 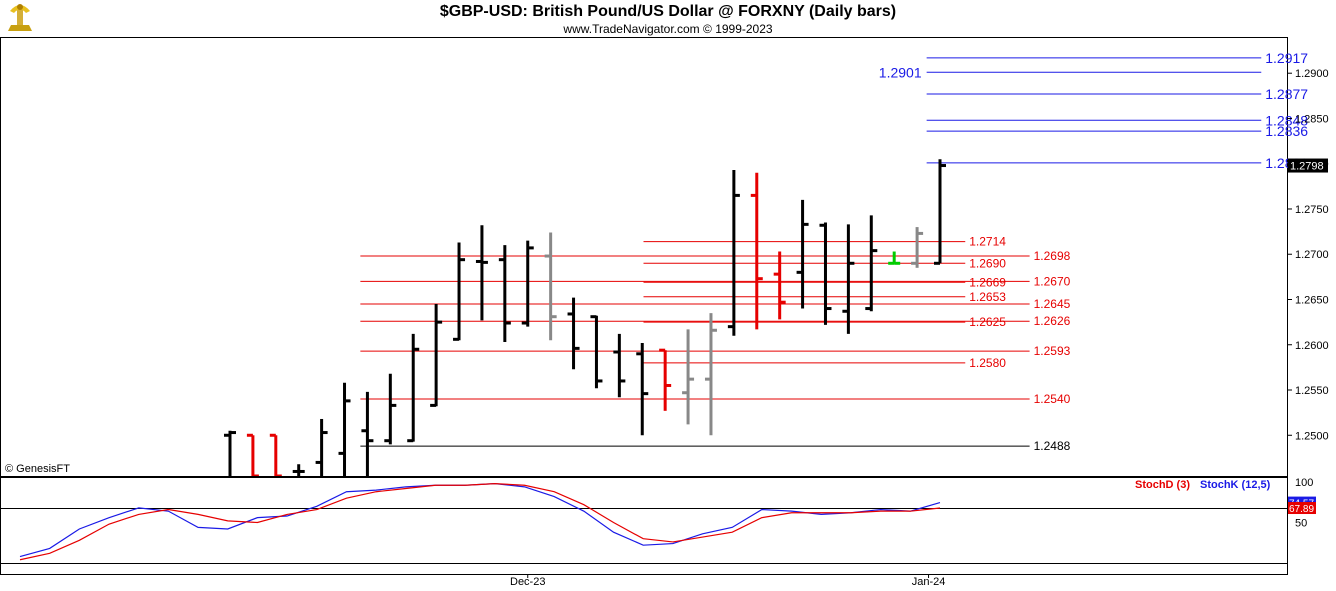 I want to click on y-tick-label: 1.2550, so click(x=1312, y=391).